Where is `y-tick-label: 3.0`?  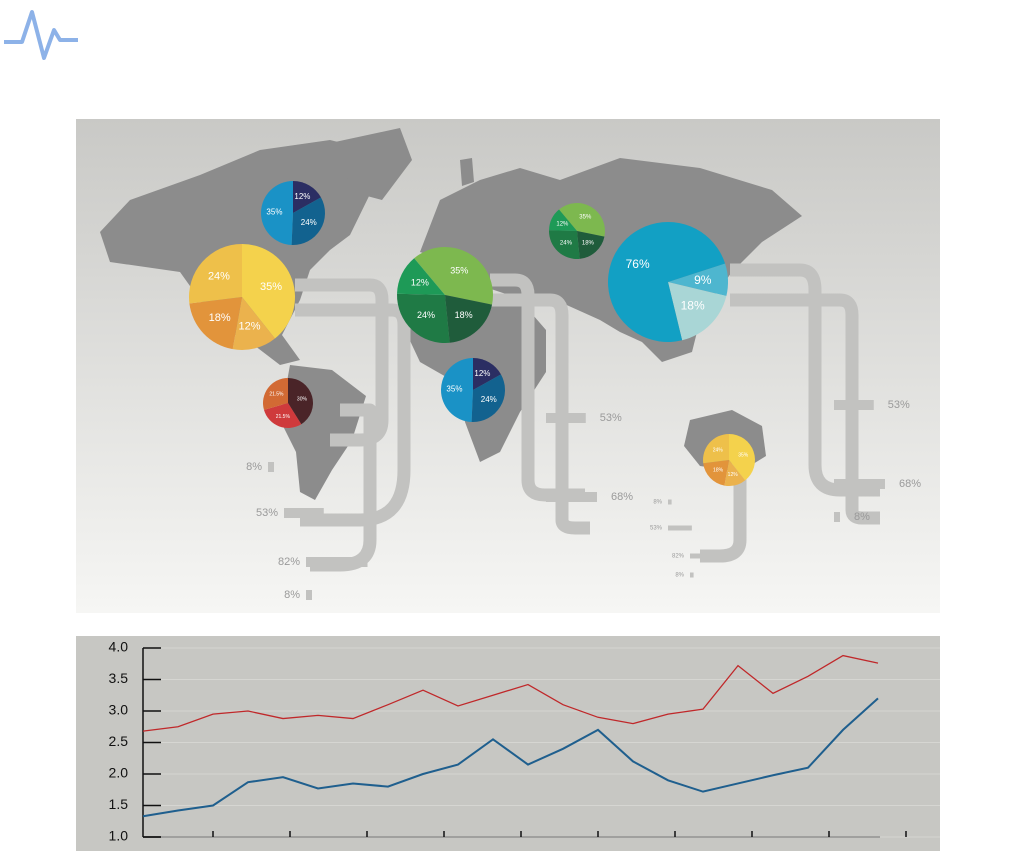
y-tick-label: 3.0 is located at coordinates (119, 710).